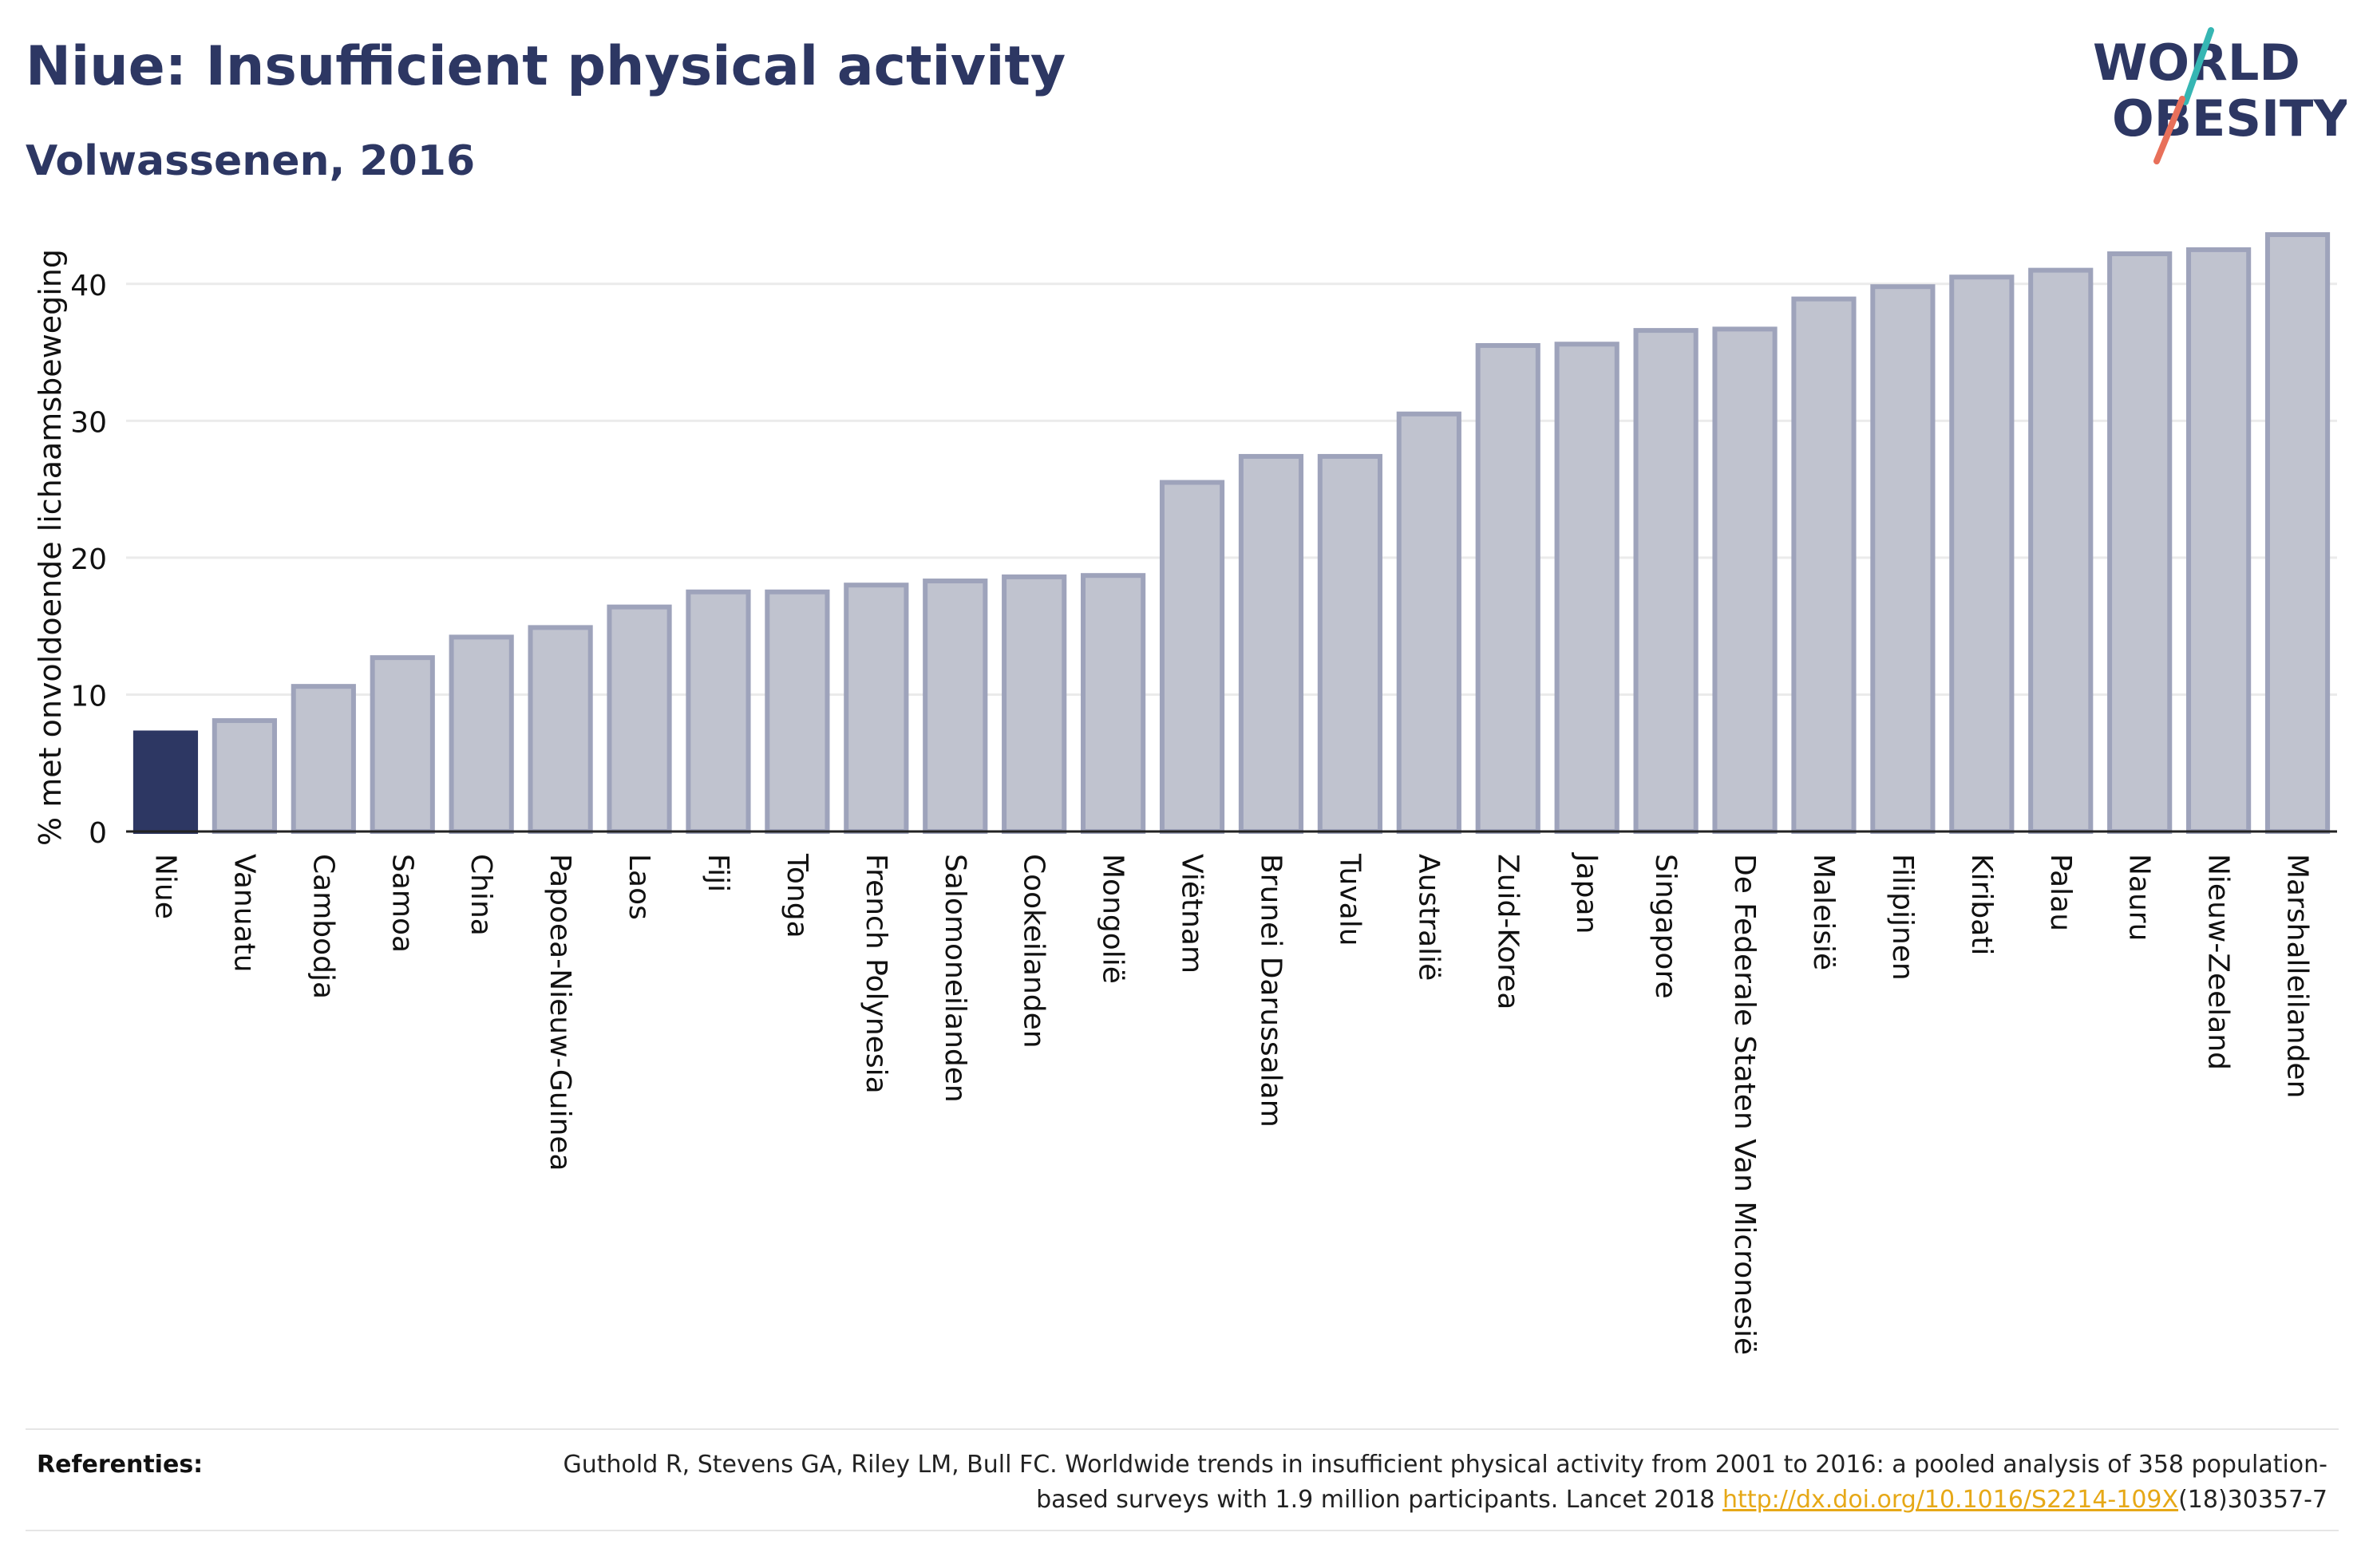  What do you see at coordinates (1034, 951) in the screenshot?
I see `x-tick-label: Cookeilanden` at bounding box center [1034, 951].